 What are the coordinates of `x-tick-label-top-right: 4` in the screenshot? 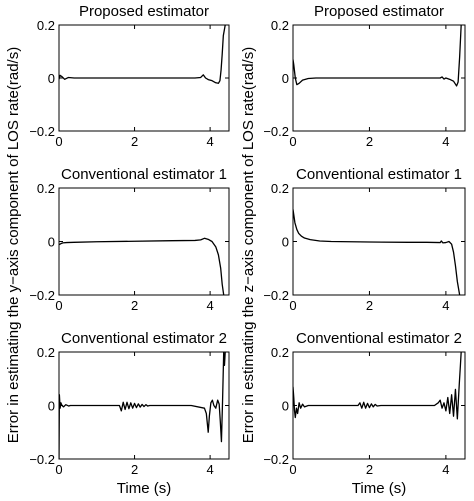 It's located at (445, 141).